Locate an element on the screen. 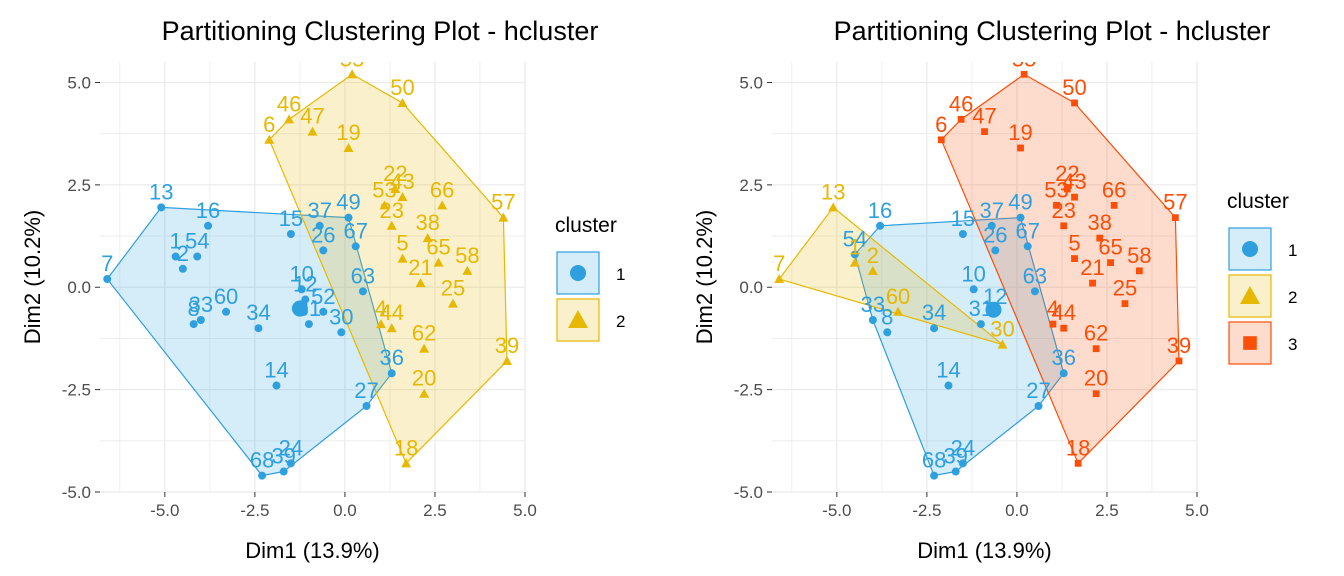  point-label: 67 is located at coordinates (1027, 230).